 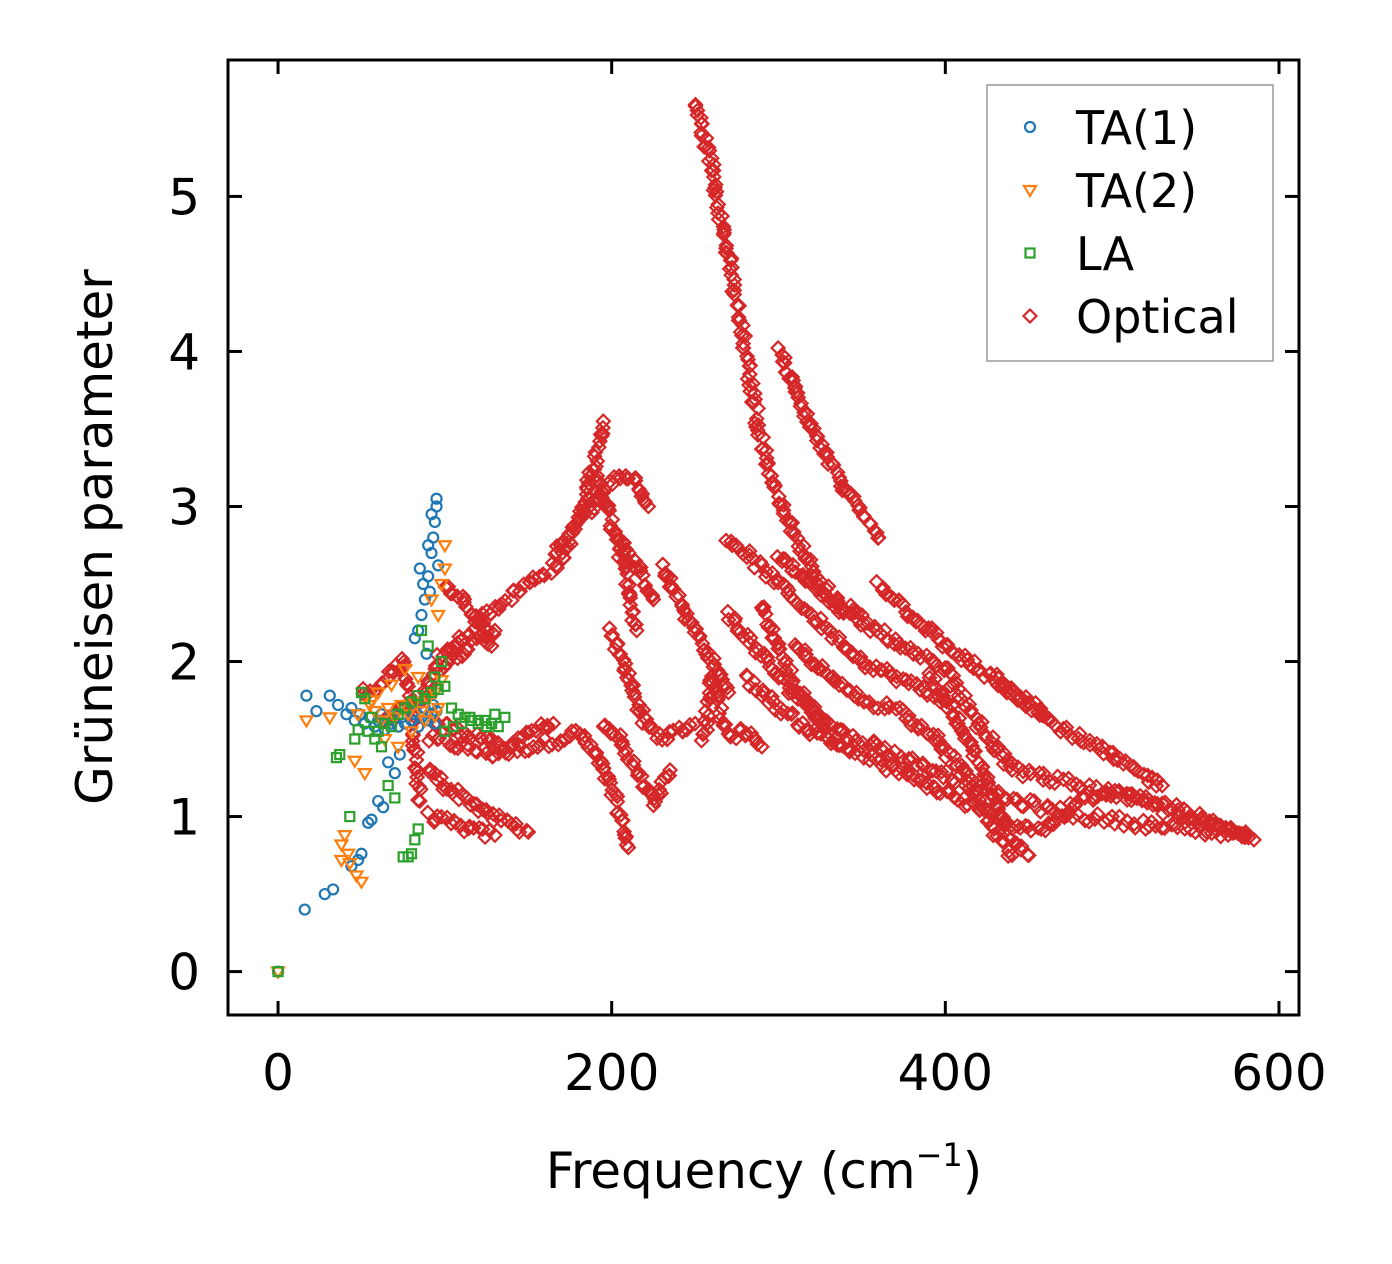 What do you see at coordinates (184, 197) in the screenshot?
I see `y-tick-label: 5` at bounding box center [184, 197].